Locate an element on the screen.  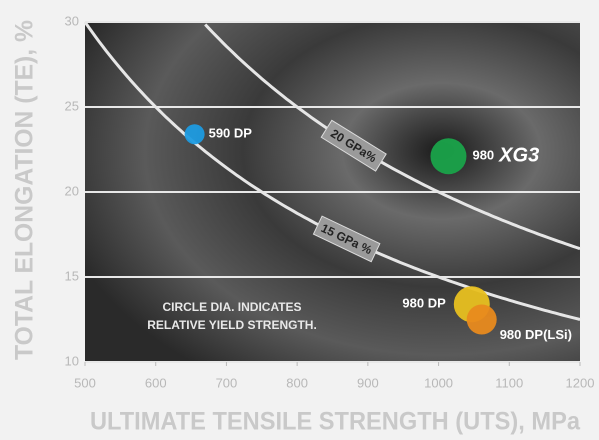
annotation: CIRCLE DIA. INDICATES is located at coordinates (231, 307).